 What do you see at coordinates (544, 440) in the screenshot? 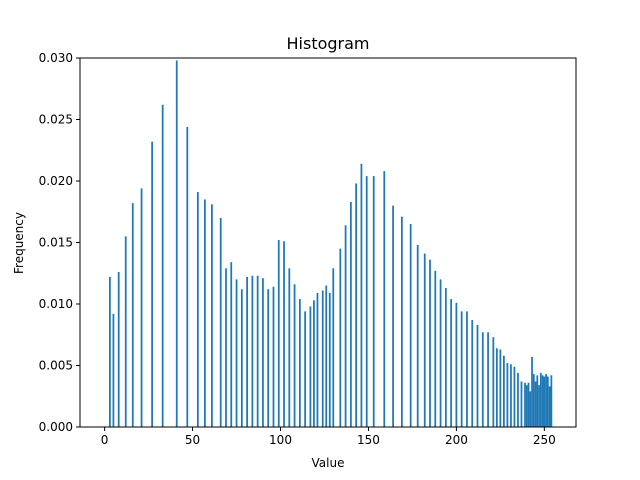
I see `x-tick-label: 250` at bounding box center [544, 440].